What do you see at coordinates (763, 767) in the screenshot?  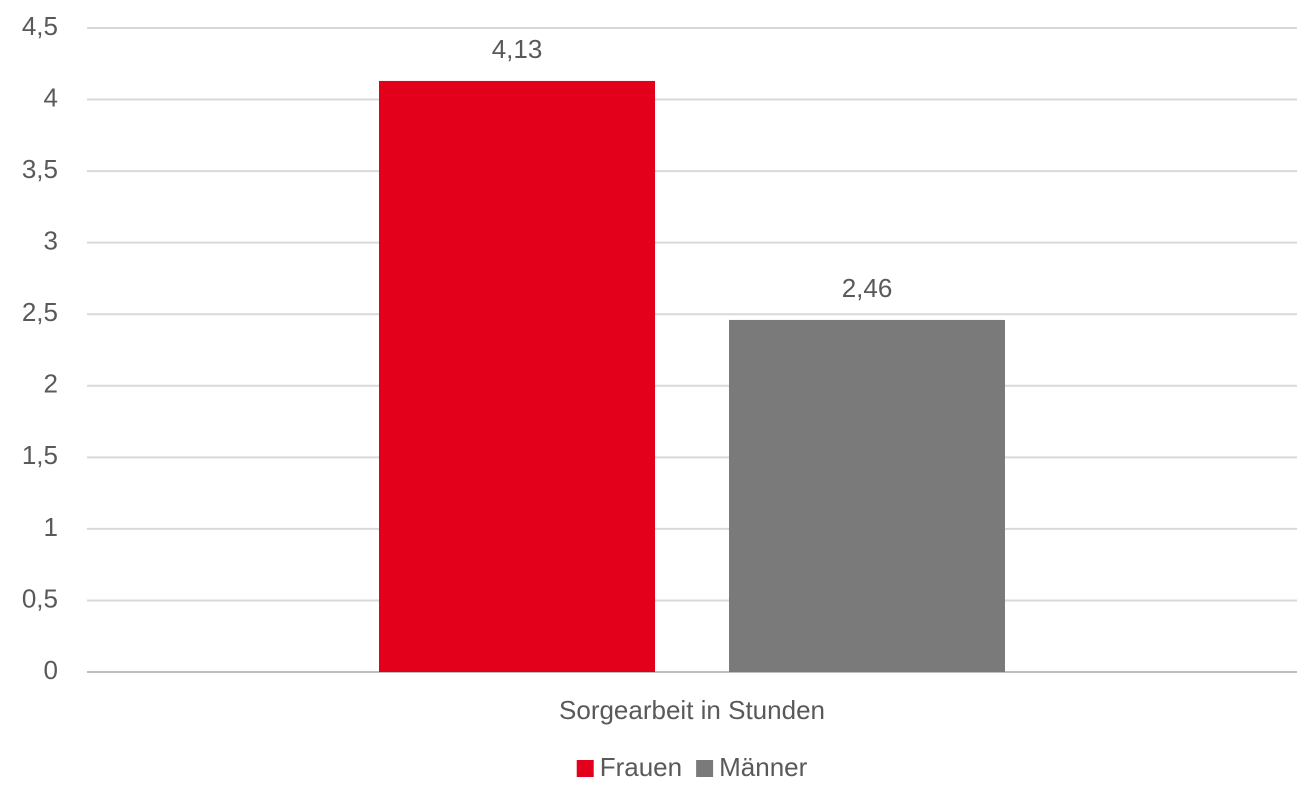 I see `legend-label: Männer` at bounding box center [763, 767].